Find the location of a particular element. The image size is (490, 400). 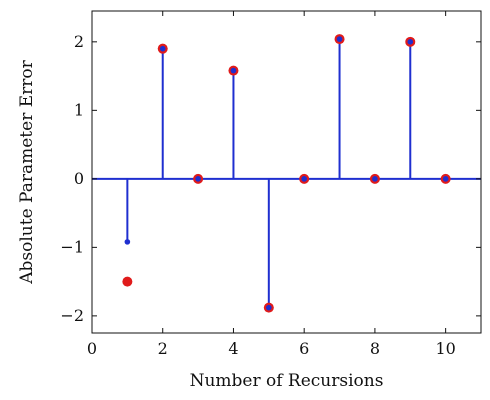

y-tick-label: −2 is located at coordinates (72, 315).